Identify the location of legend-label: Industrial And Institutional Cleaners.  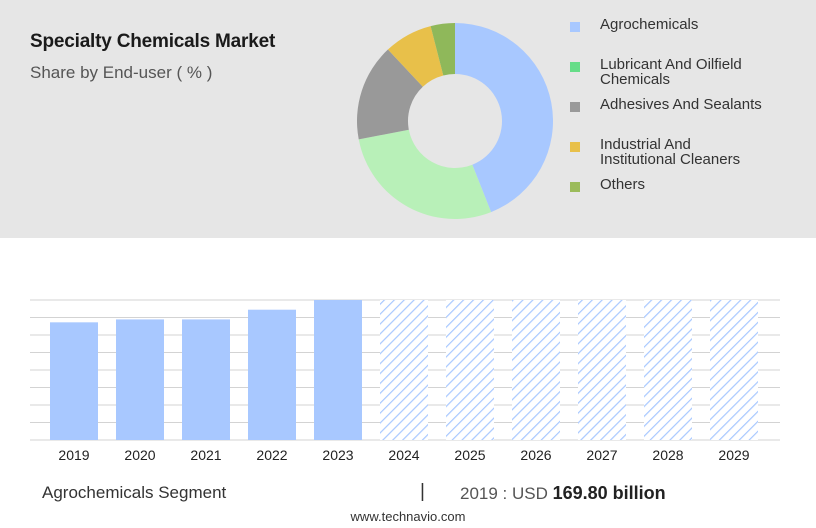
(670, 152).